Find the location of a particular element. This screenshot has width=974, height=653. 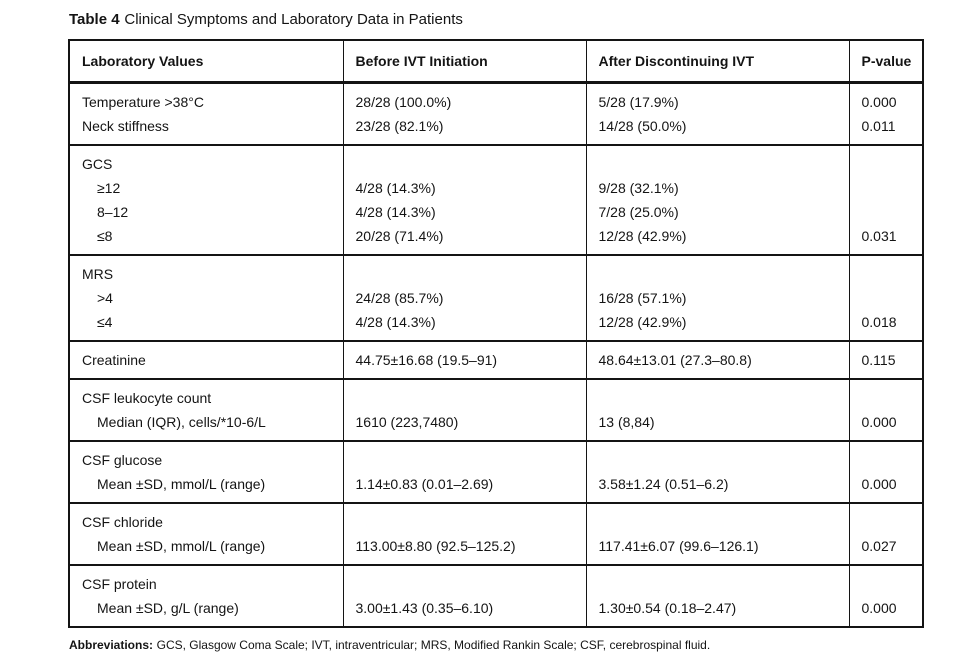

p-value-cell: 0.115 is located at coordinates (885, 359).